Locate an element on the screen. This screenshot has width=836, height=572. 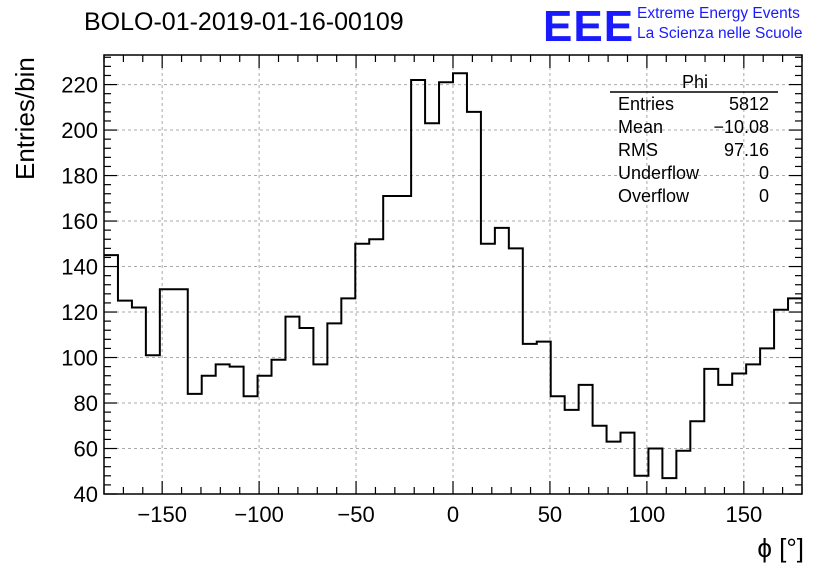
y-tick-label: 60 is located at coordinates (86, 449).